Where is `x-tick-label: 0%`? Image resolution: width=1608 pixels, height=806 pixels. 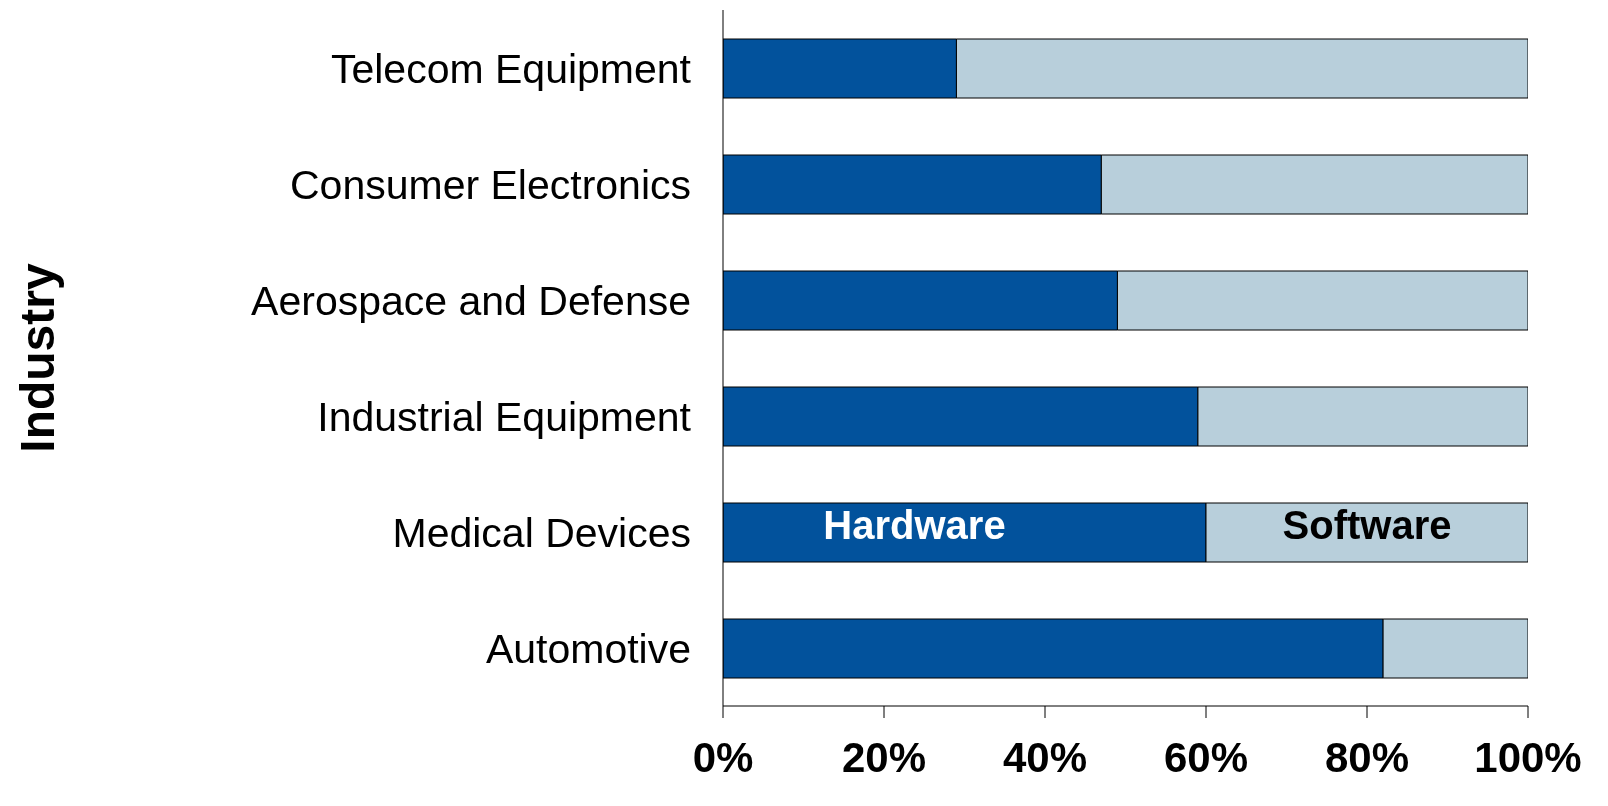 x-tick-label: 0% is located at coordinates (723, 757).